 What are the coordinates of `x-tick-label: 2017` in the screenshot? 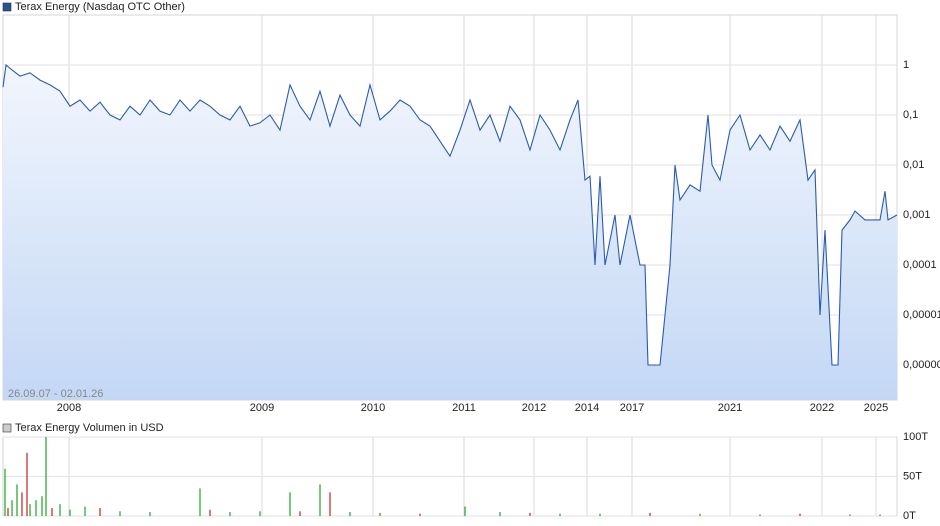 It's located at (632, 408).